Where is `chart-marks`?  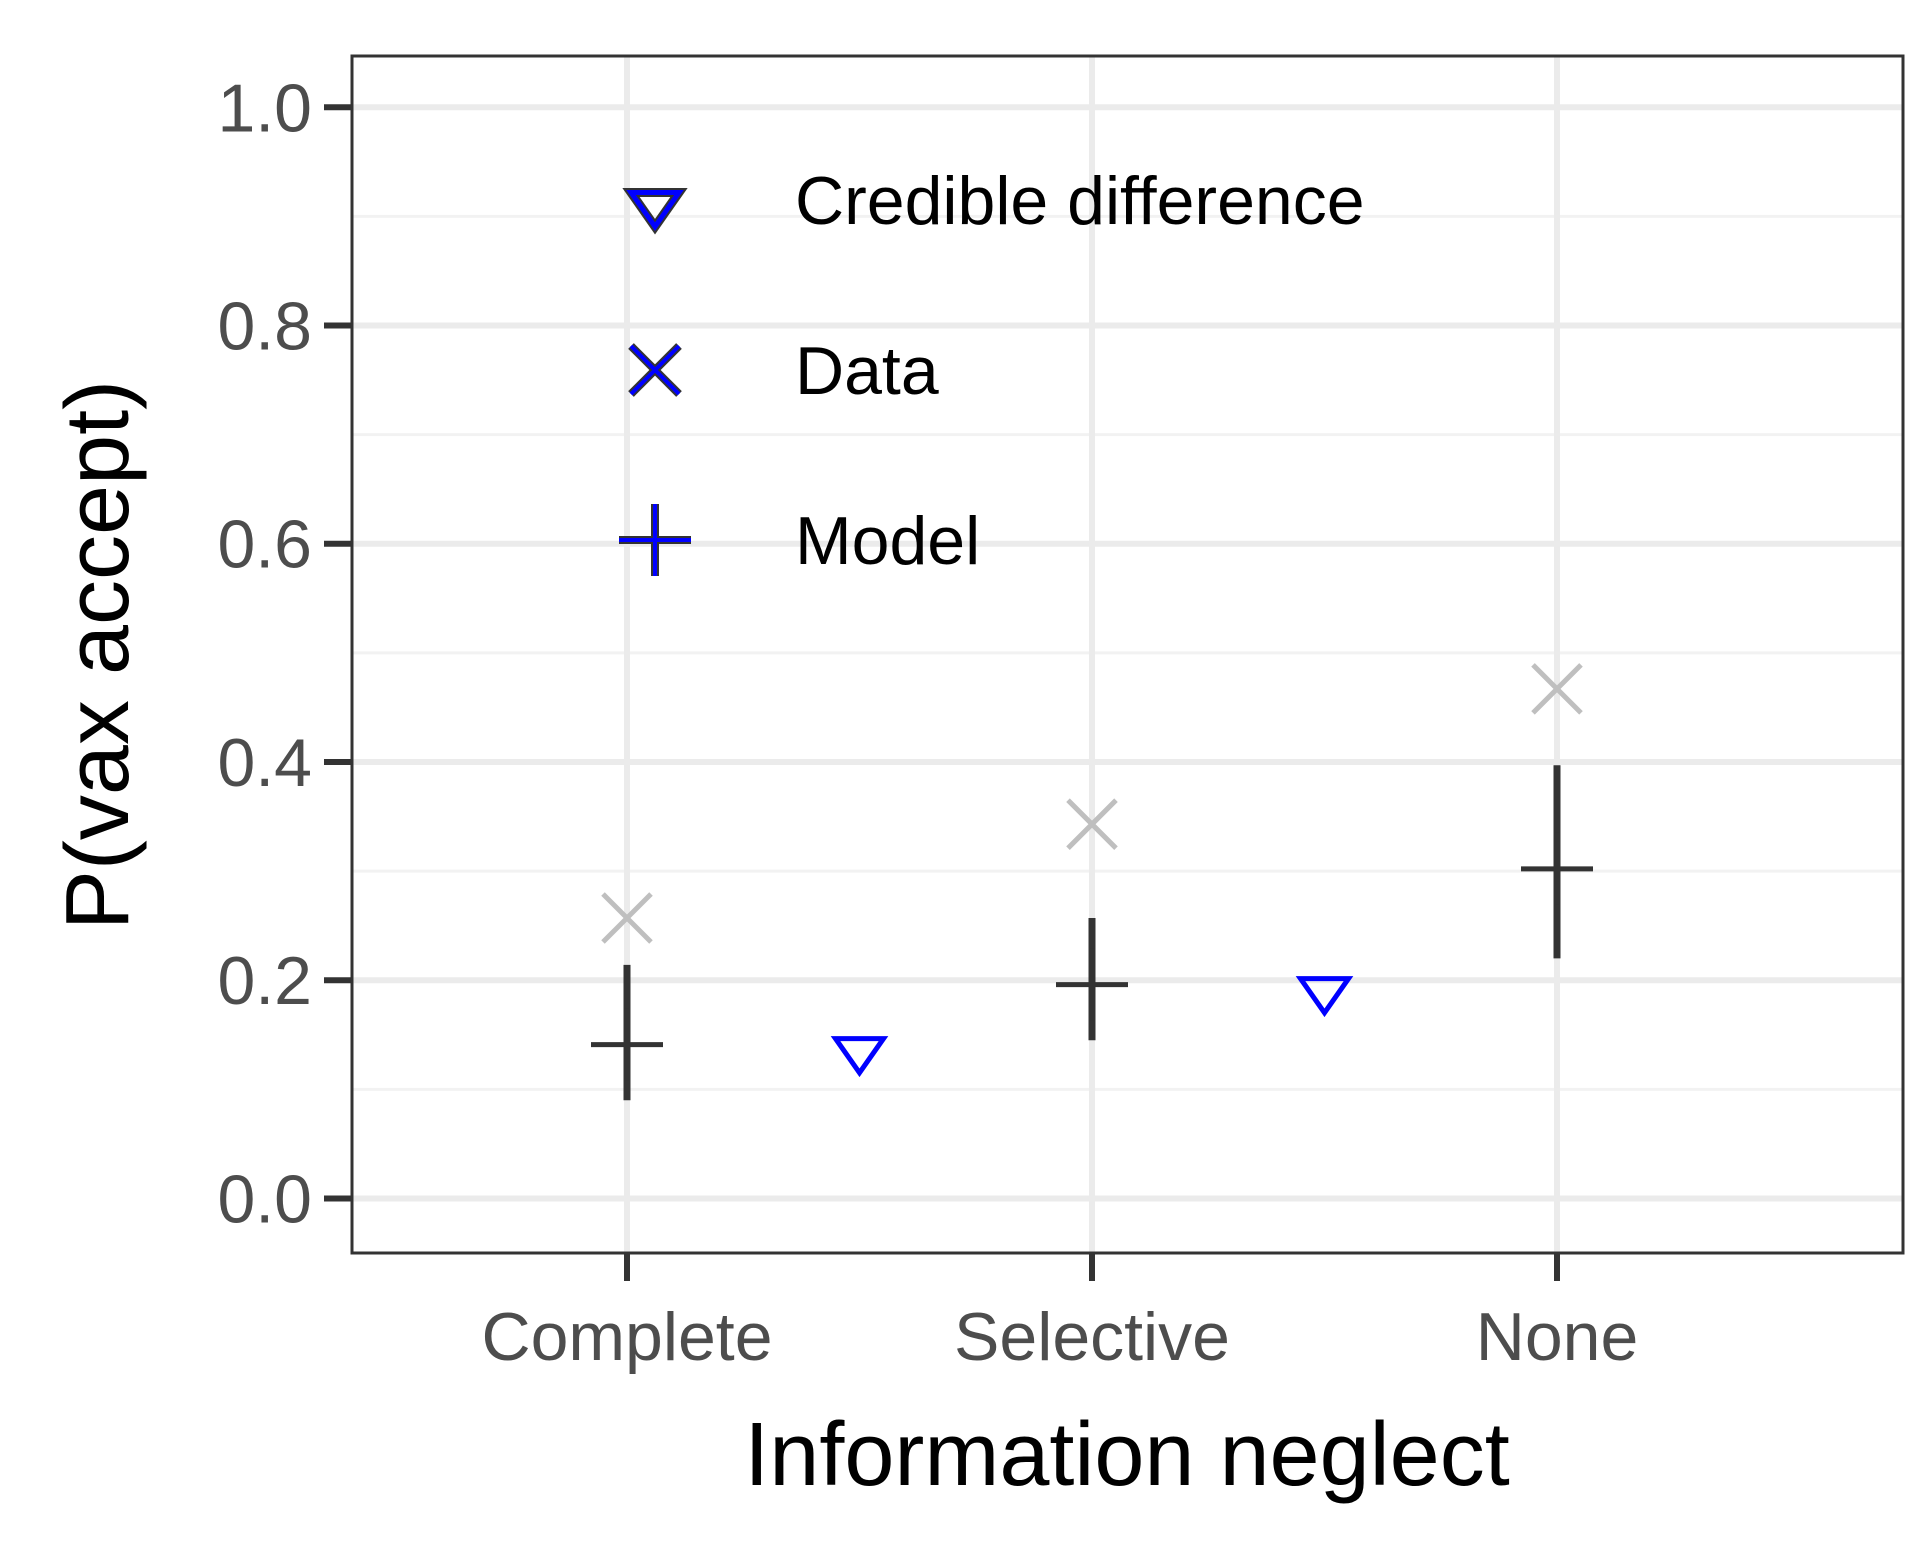 chart-marks is located at coordinates (1092, 882).